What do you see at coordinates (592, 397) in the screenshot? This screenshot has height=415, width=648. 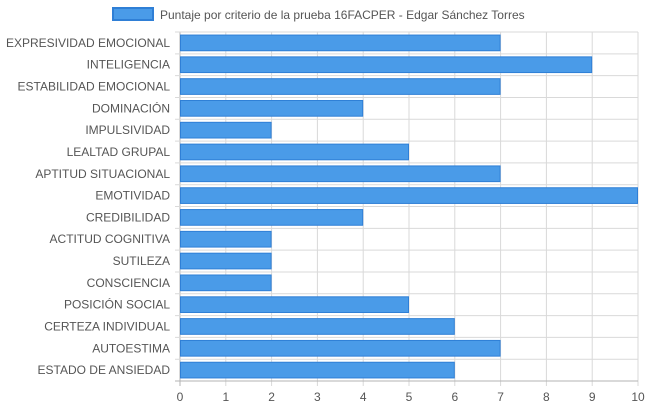 I see `x-tick-label: 9` at bounding box center [592, 397].